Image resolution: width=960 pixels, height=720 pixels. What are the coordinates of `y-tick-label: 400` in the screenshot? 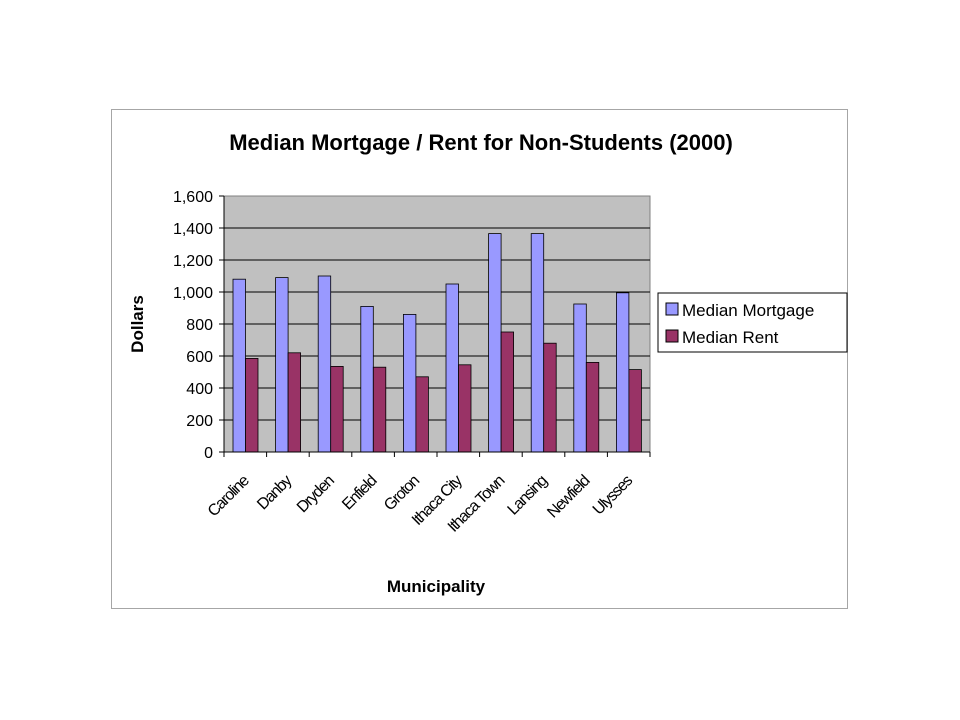 It's located at (199, 389).